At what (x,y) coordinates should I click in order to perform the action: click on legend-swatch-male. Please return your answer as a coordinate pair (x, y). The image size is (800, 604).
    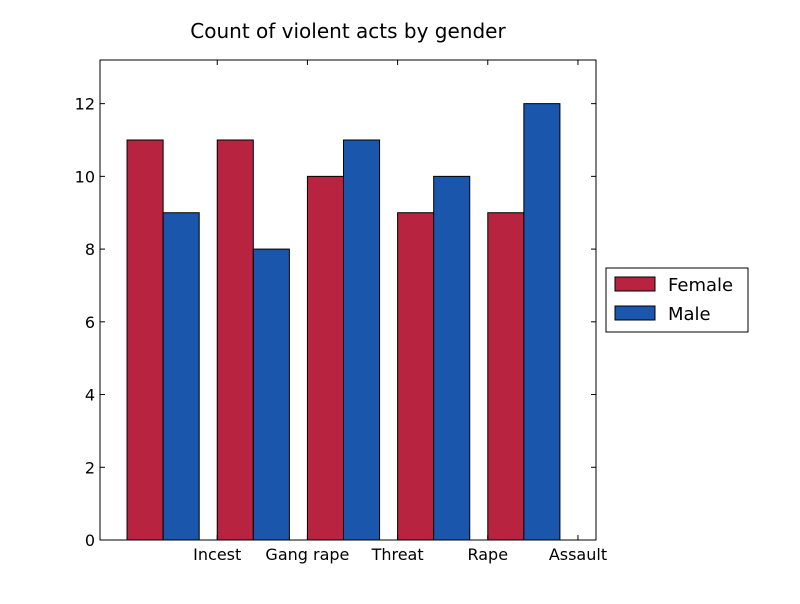
    Looking at the image, I should click on (635, 313).